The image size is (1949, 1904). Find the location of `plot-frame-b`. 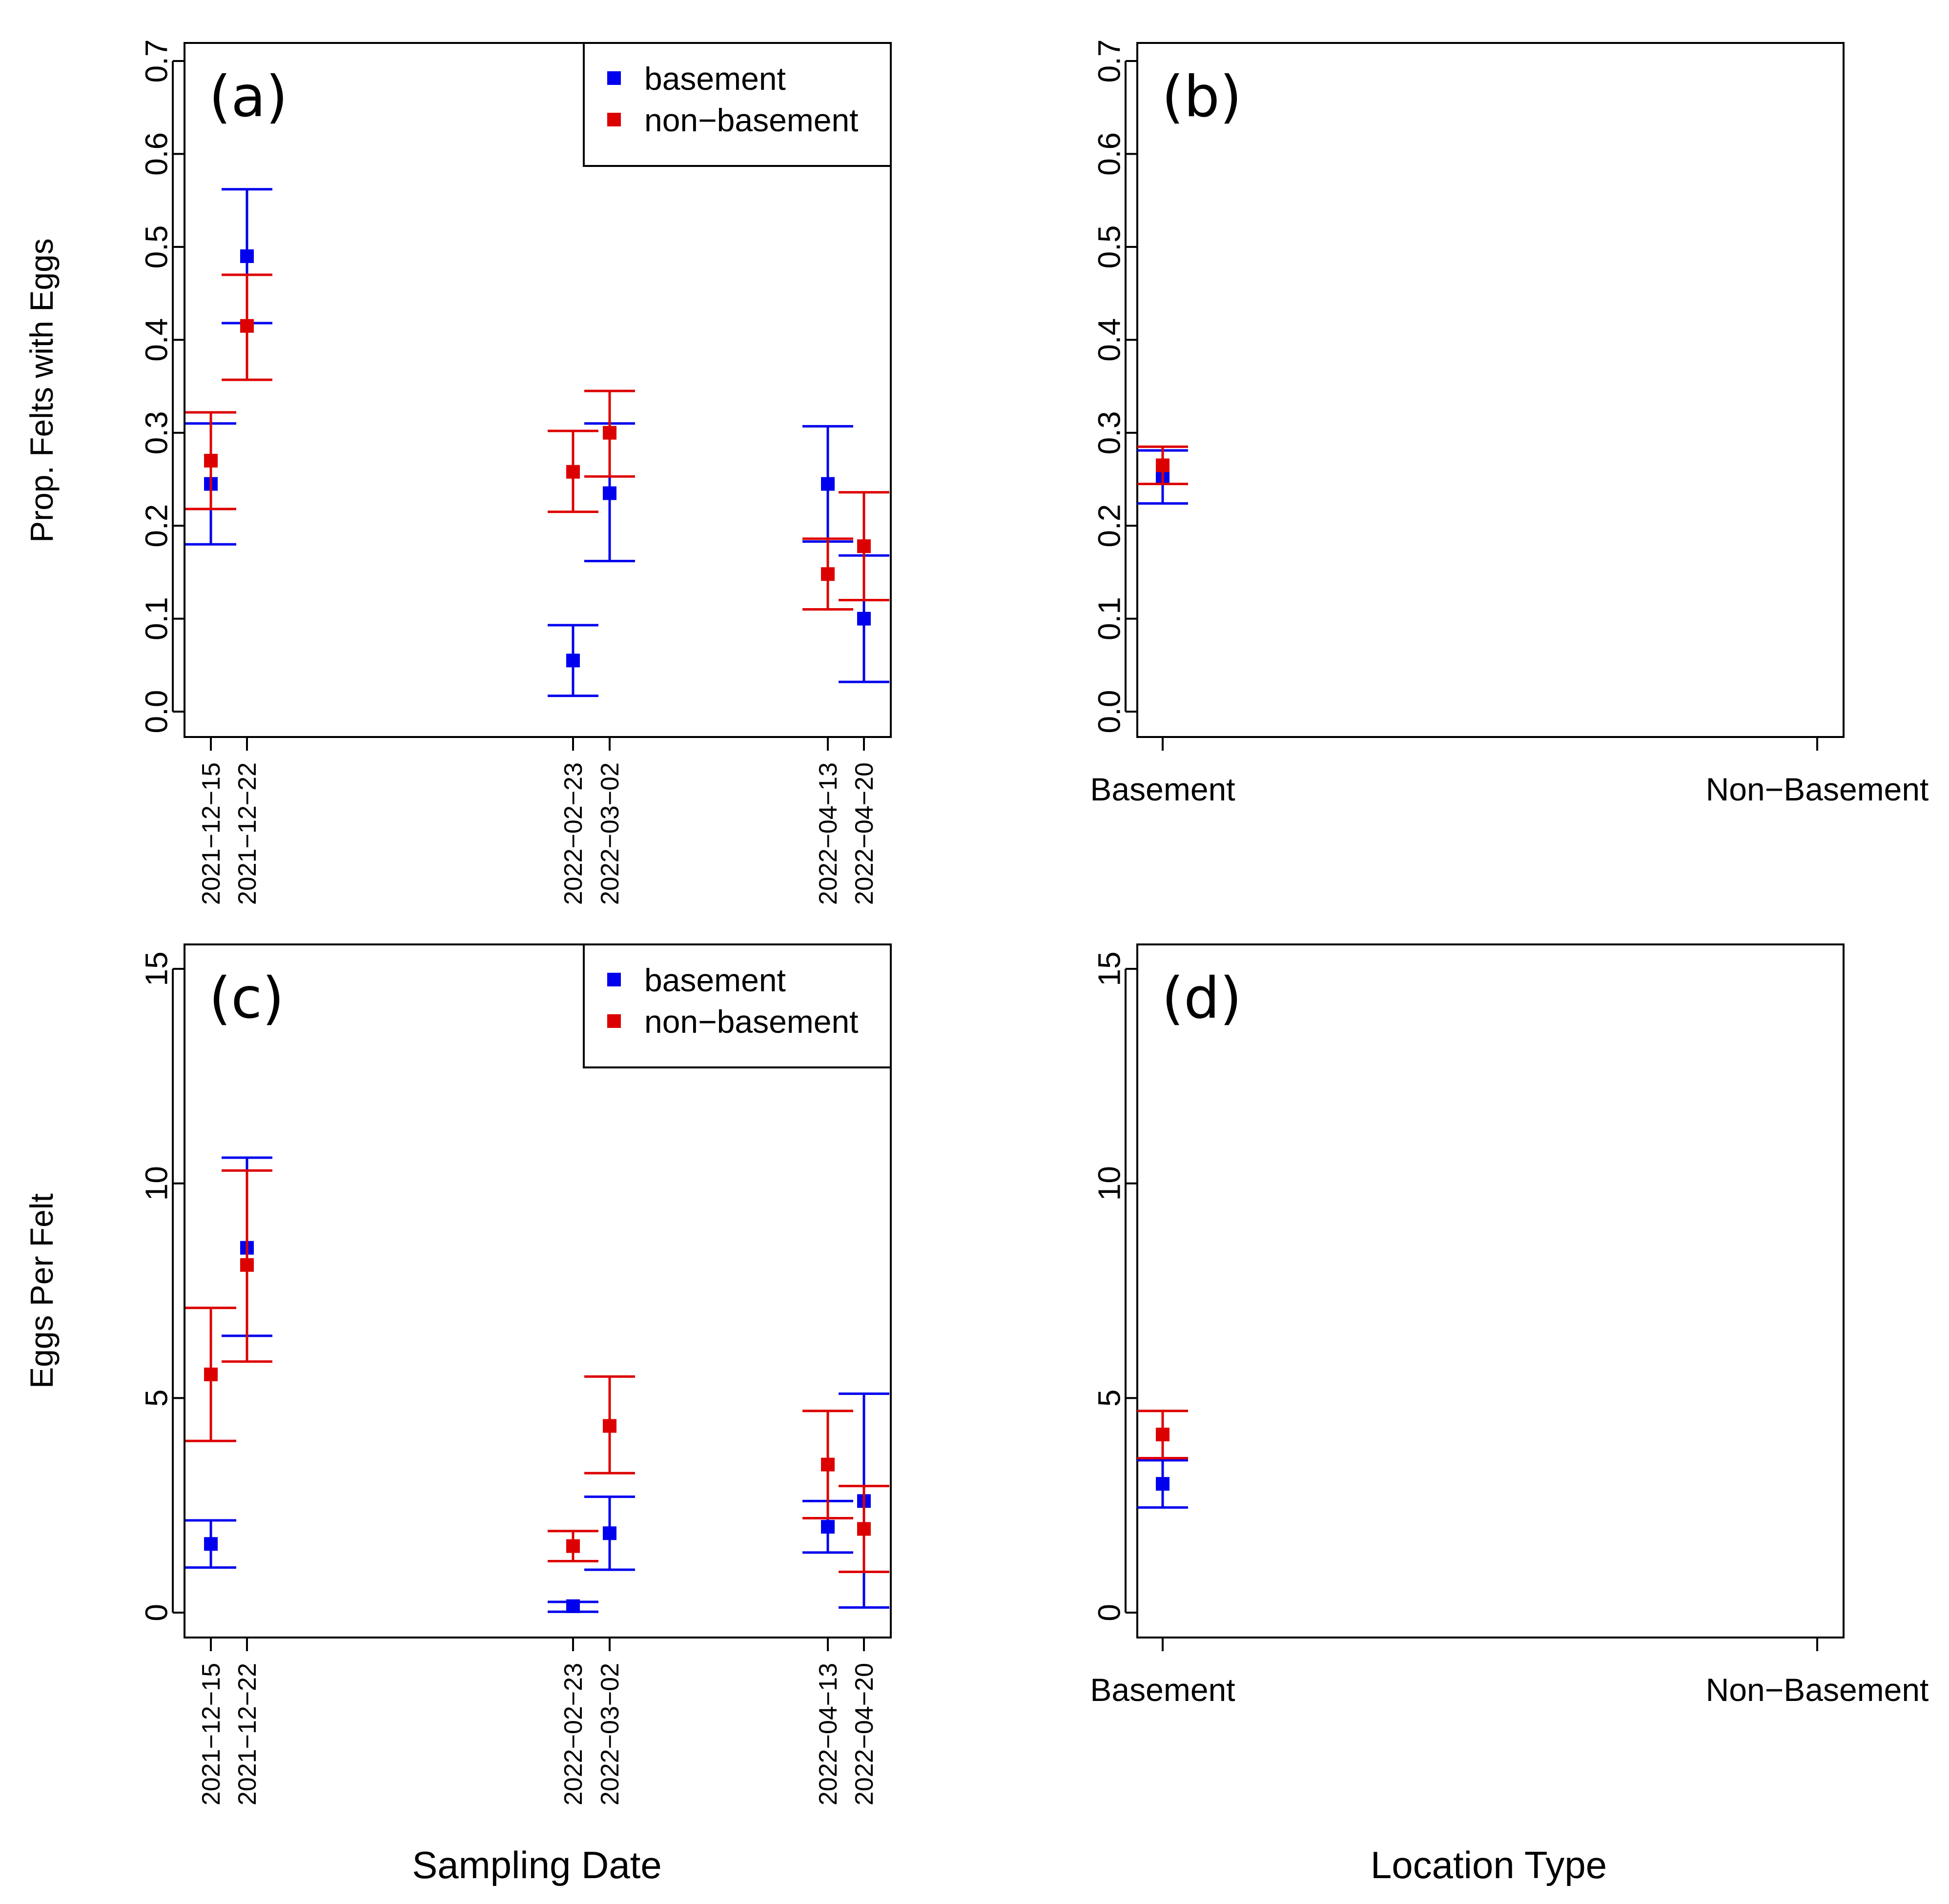

plot-frame-b is located at coordinates (1490, 390).